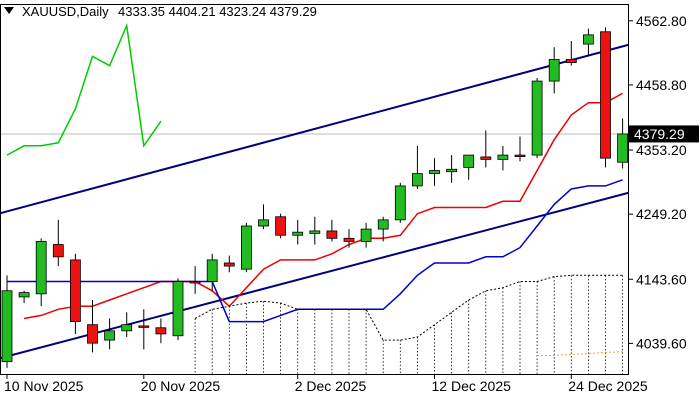 This screenshot has height=400, width=700. What do you see at coordinates (608, 386) in the screenshot?
I see `x-tick-label: 24 Dec 2025` at bounding box center [608, 386].